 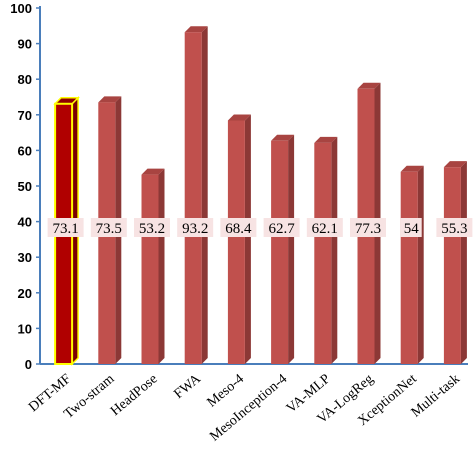 I want to click on y-tick-label: 60, so click(x=25, y=150).